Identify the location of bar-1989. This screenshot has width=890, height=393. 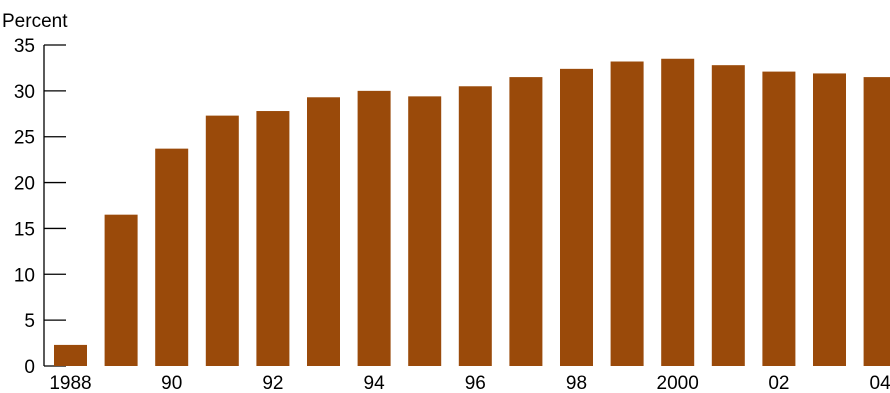
(121, 290).